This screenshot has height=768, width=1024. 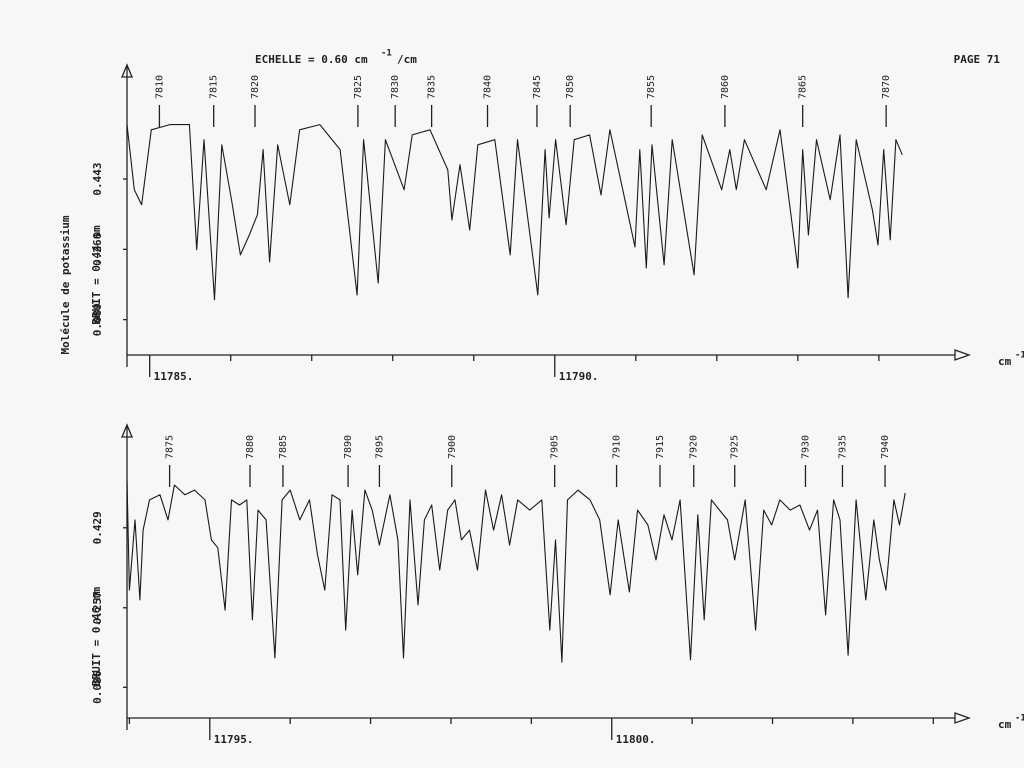 I want to click on line-assignment: 7860, so click(x=725, y=87).